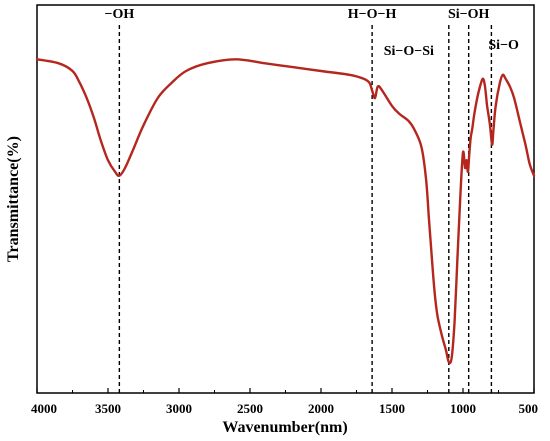 The width and height of the screenshot is (550, 441). What do you see at coordinates (372, 14) in the screenshot?
I see `annotation-label-1: H−O−H` at bounding box center [372, 14].